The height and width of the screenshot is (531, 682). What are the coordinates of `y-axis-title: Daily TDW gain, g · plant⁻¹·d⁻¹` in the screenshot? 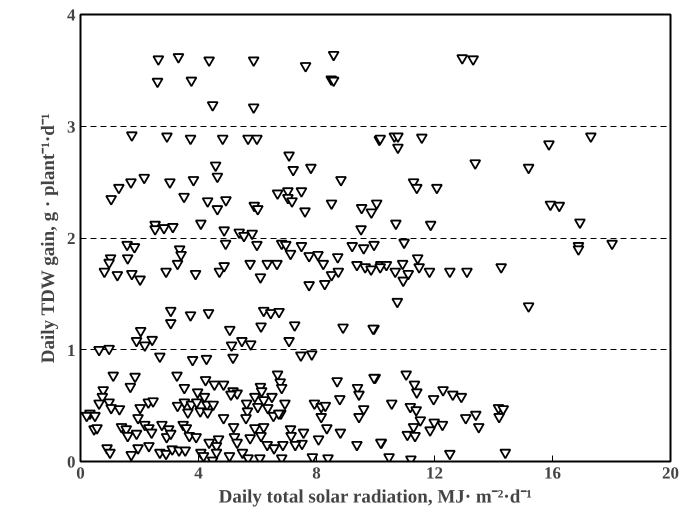 It's located at (48, 238).